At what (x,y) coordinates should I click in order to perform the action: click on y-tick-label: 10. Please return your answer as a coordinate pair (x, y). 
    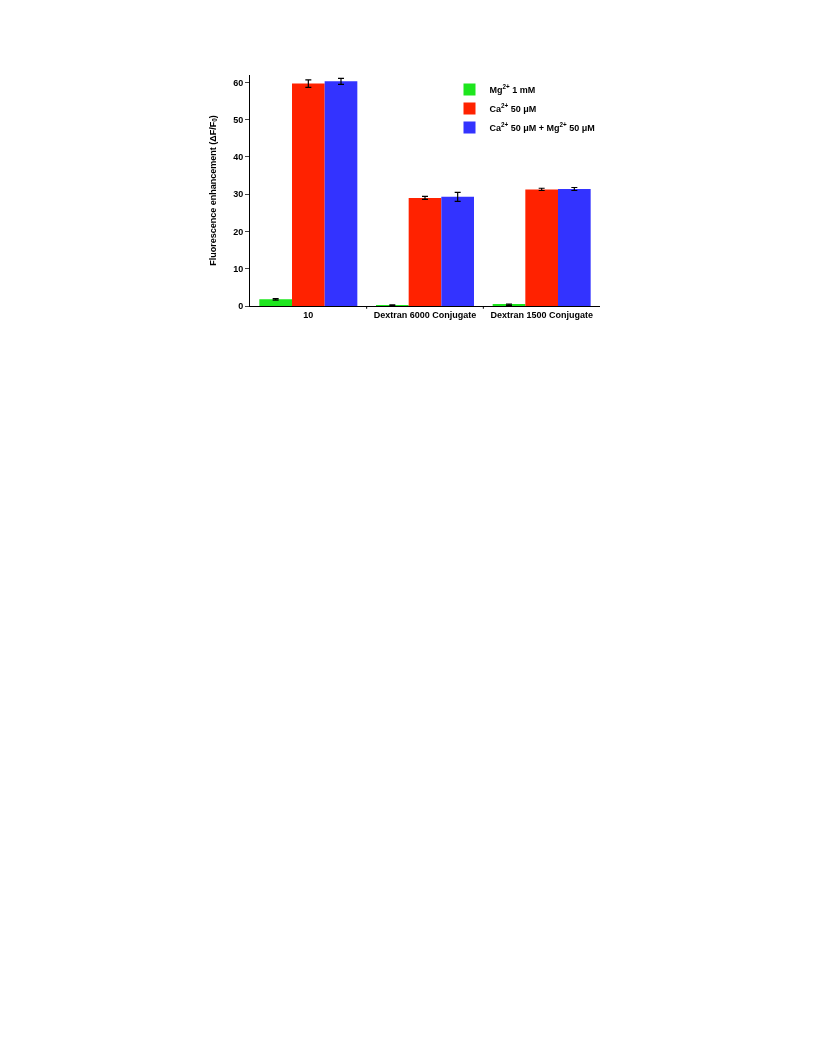
    Looking at the image, I should click on (238, 268).